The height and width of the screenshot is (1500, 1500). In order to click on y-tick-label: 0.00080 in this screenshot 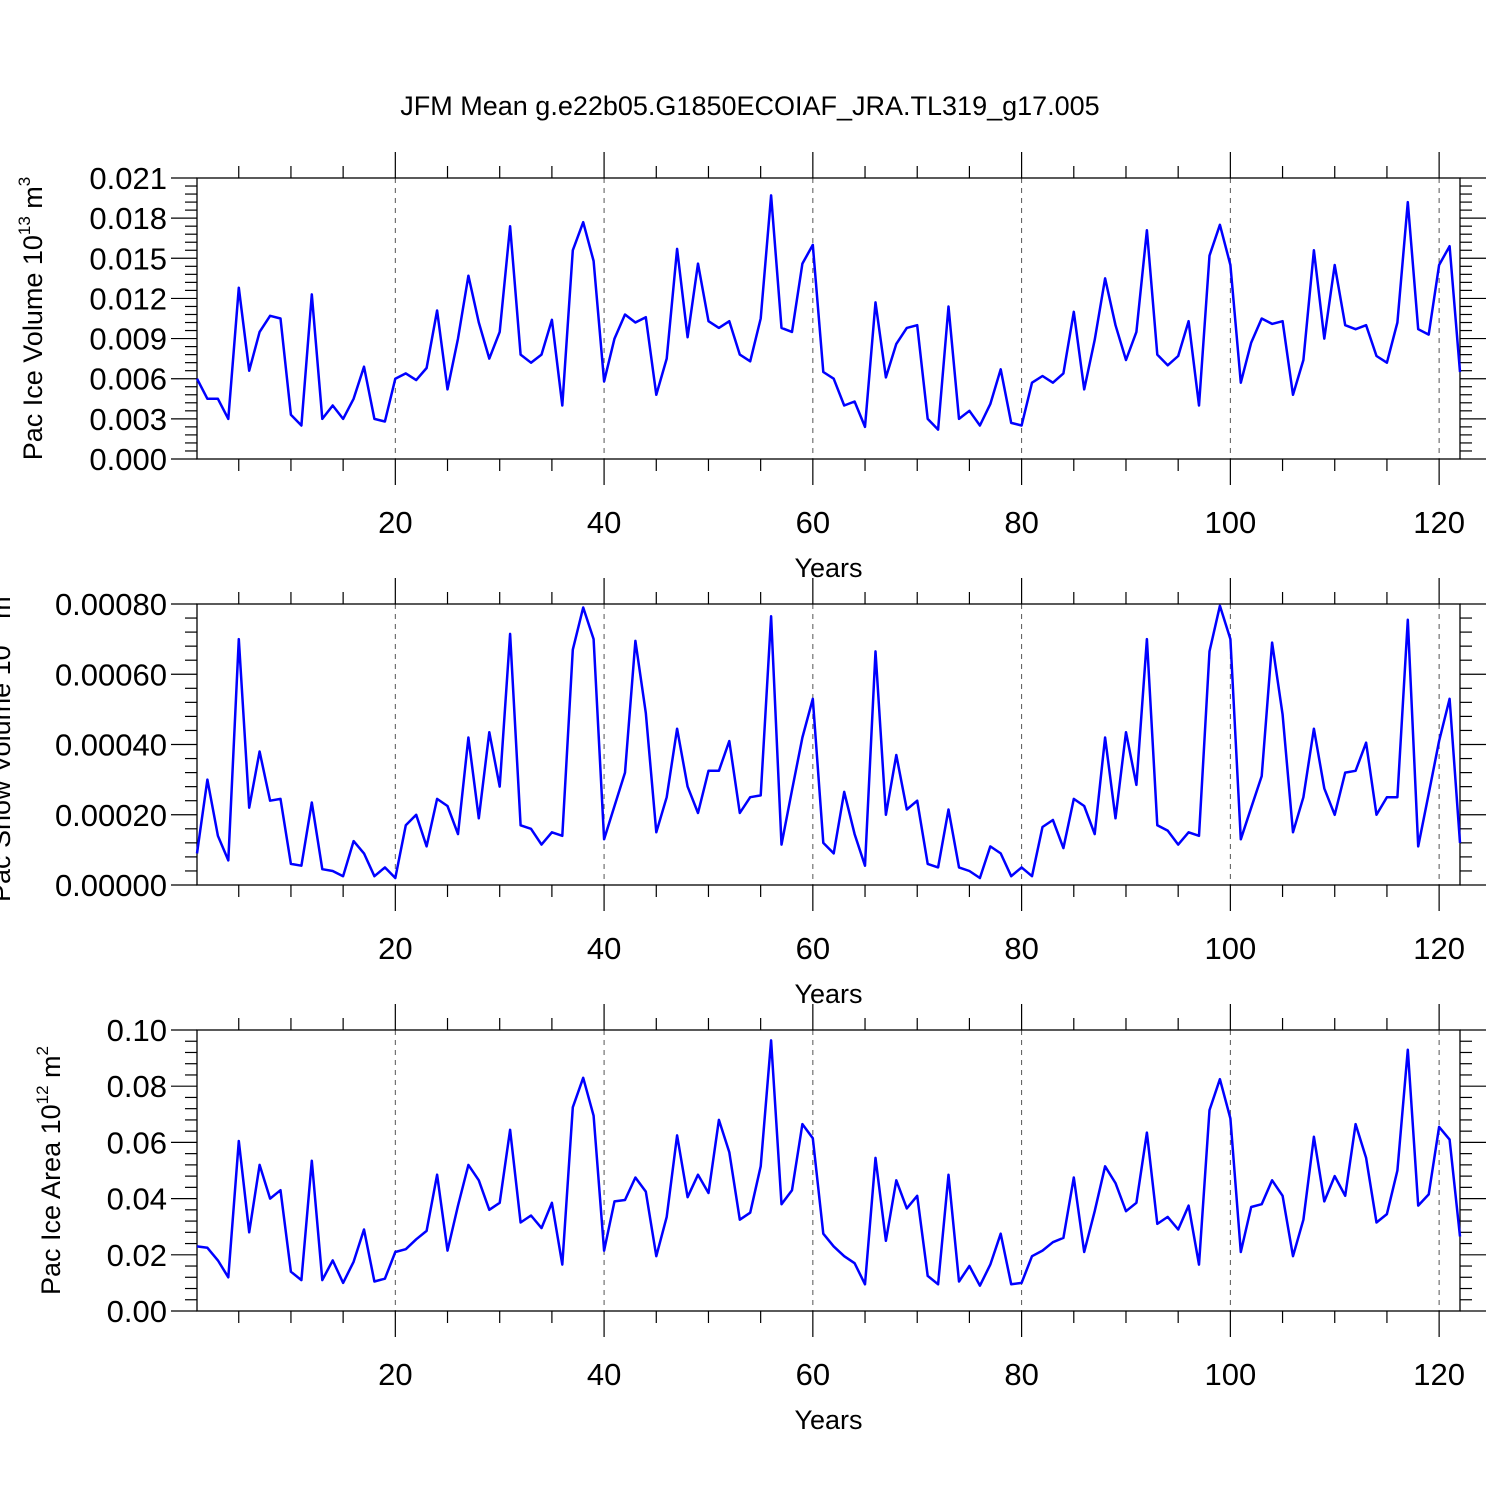, I will do `click(111, 604)`.